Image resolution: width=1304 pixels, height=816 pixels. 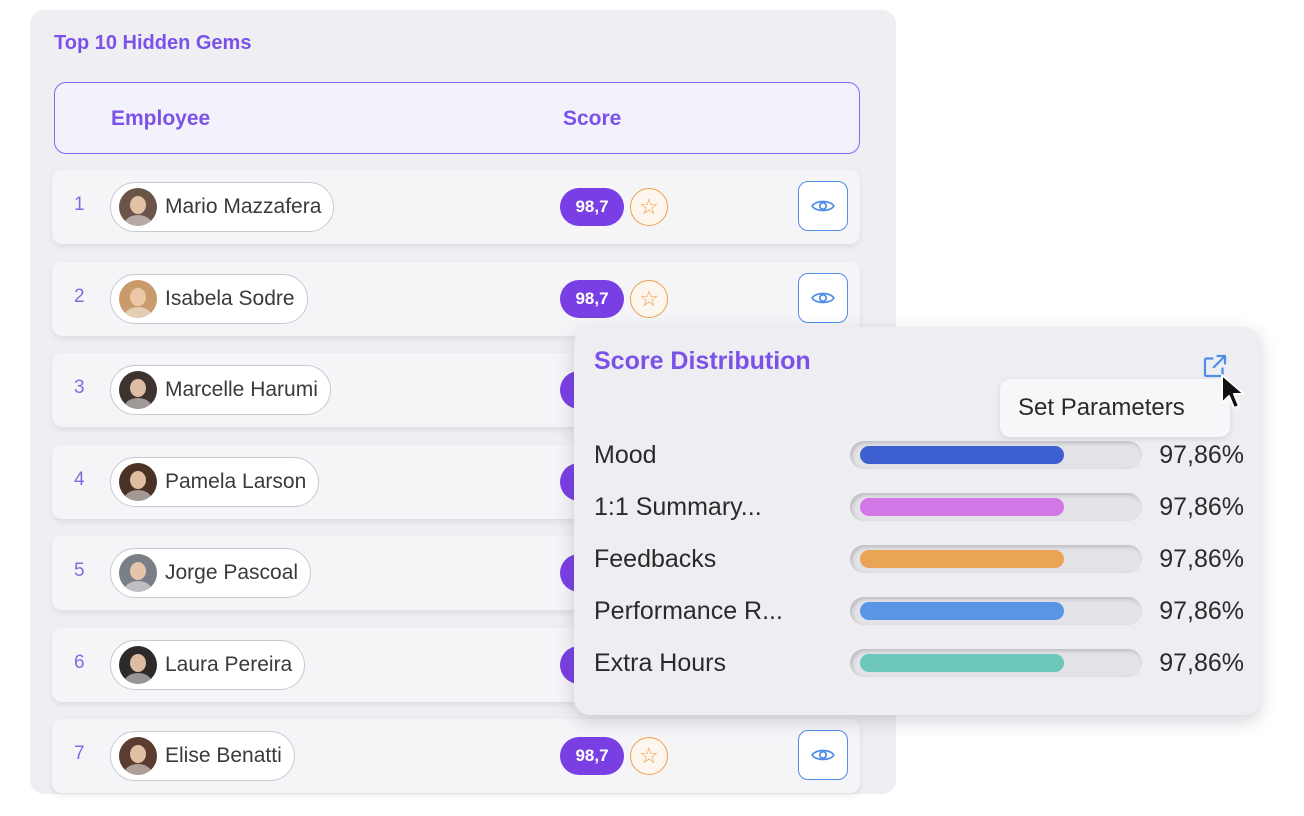 What do you see at coordinates (625, 455) in the screenshot?
I see `distribution-label: Mood` at bounding box center [625, 455].